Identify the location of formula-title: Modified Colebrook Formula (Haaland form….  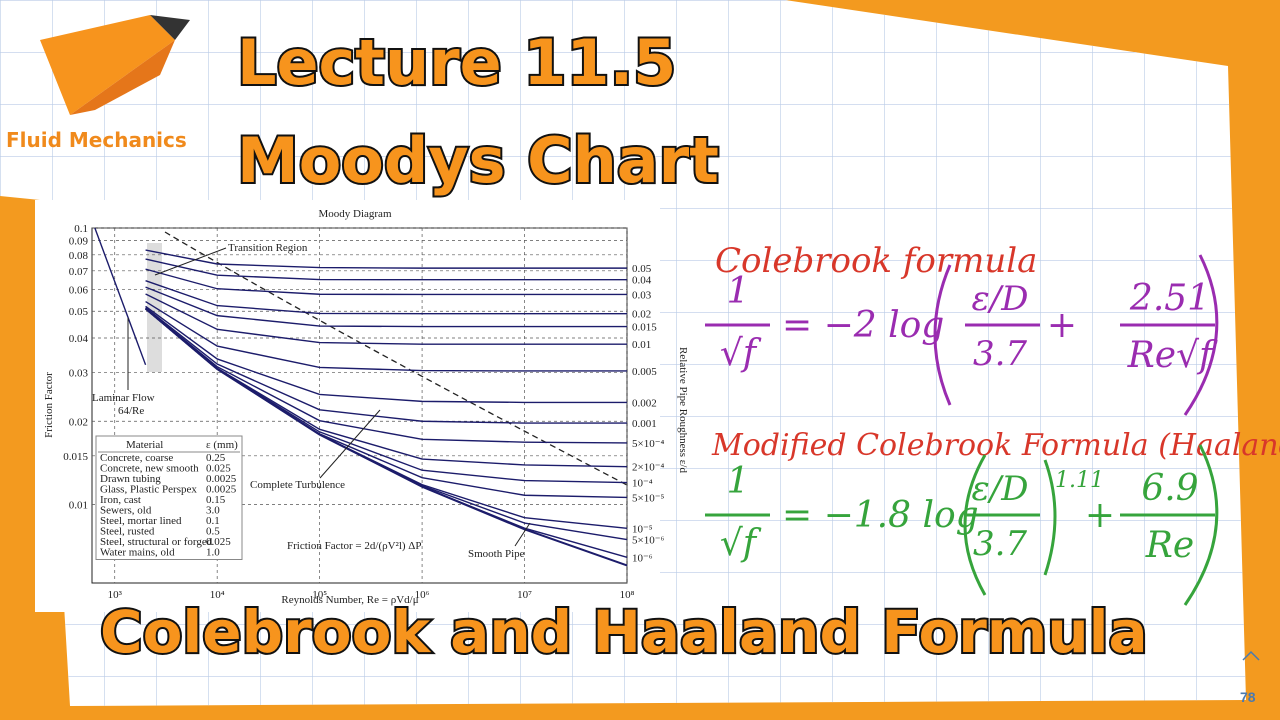
(995, 445).